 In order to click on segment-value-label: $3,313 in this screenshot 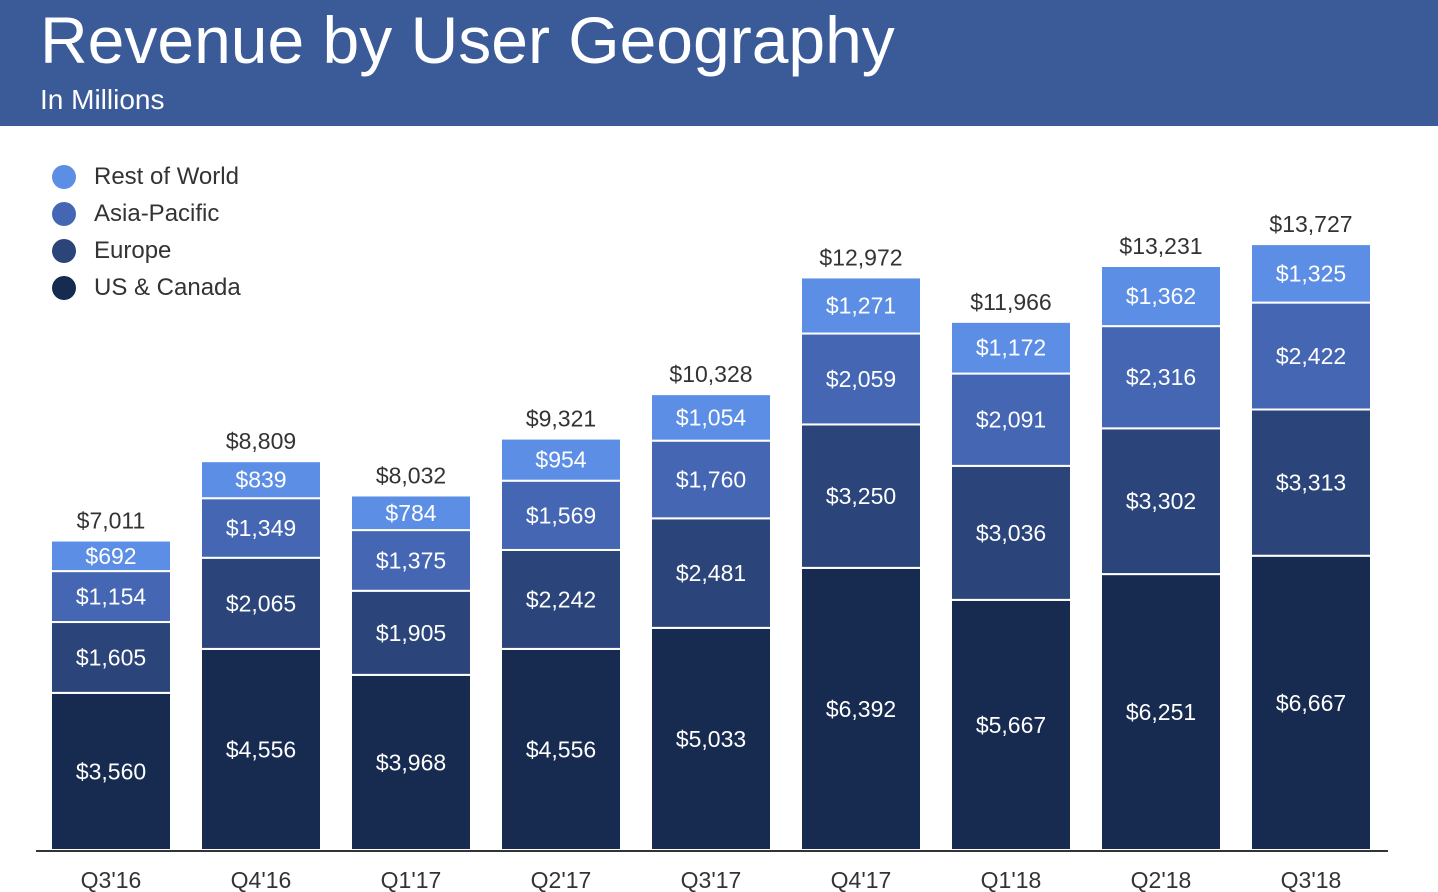, I will do `click(1311, 483)`.